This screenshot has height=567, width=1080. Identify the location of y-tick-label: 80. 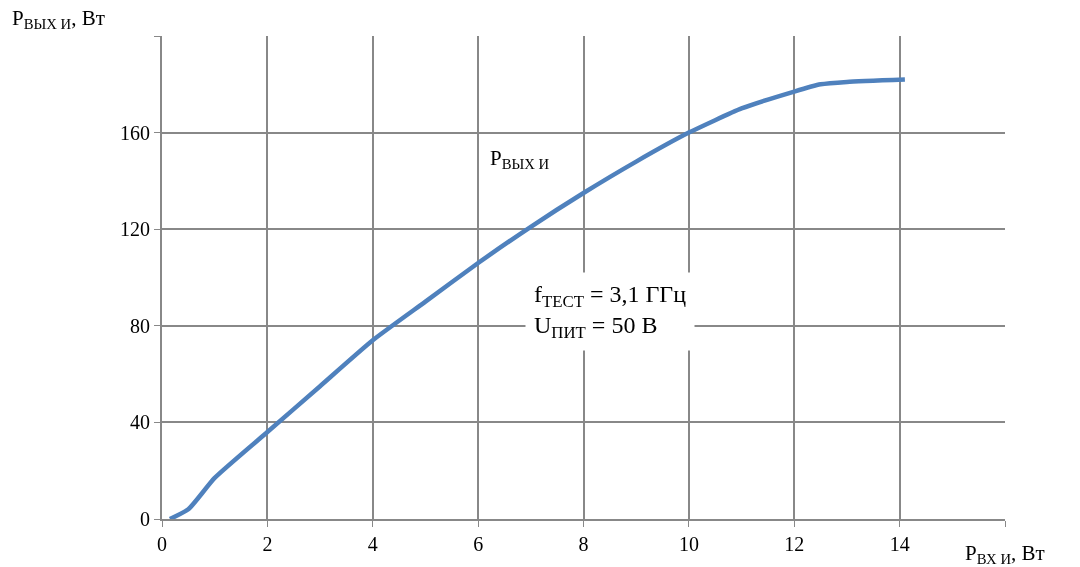
(140, 325).